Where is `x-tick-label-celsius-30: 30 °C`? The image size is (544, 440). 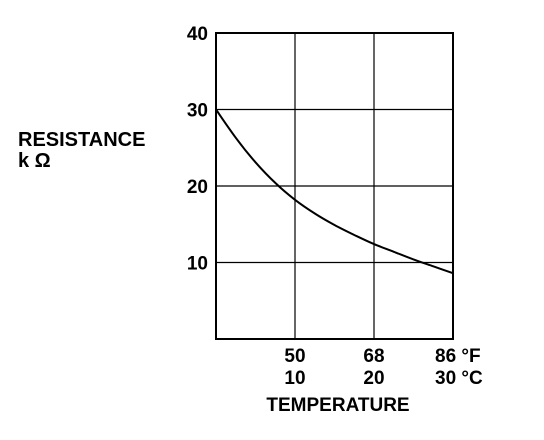 x-tick-label-celsius-30: 30 °C is located at coordinates (459, 378).